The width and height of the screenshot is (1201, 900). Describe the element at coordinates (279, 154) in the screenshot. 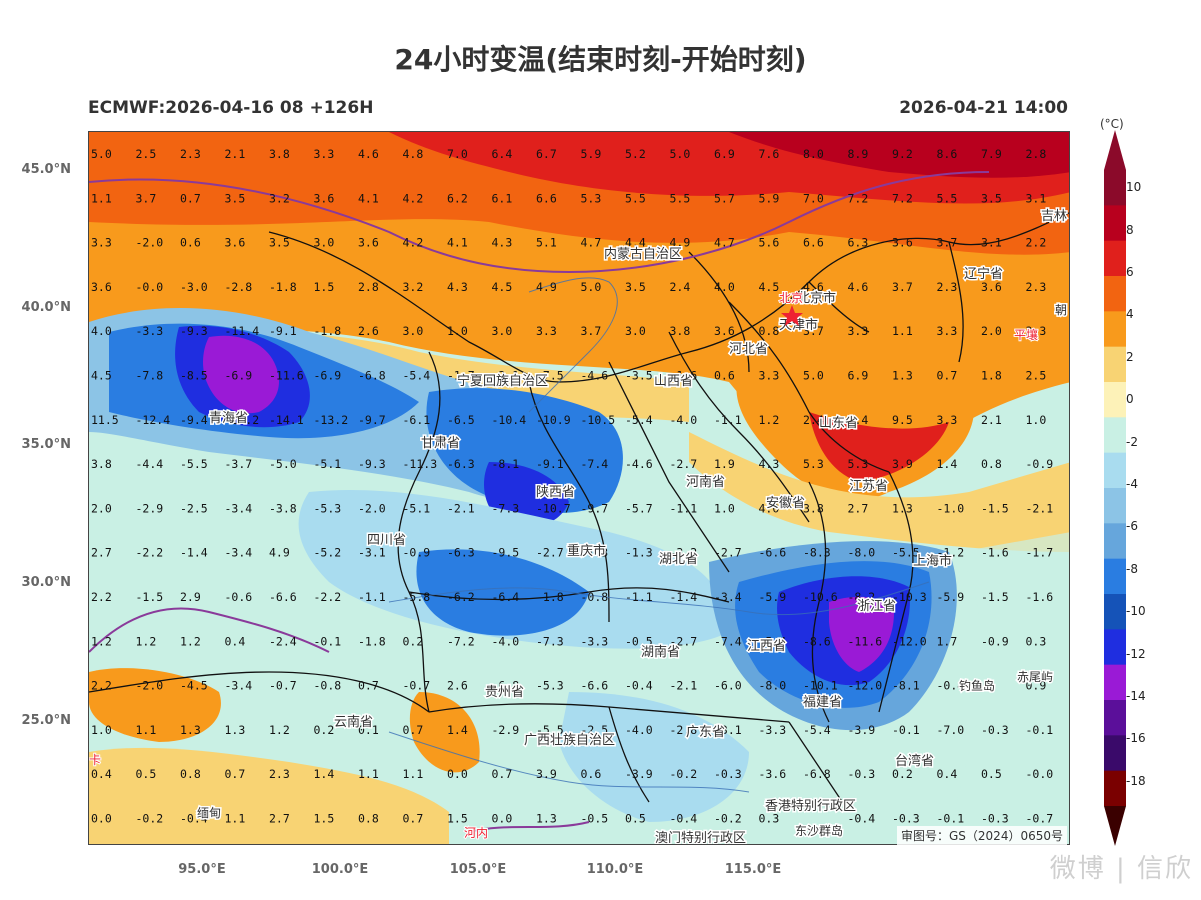

I see `grid-value: 3.8` at that location.